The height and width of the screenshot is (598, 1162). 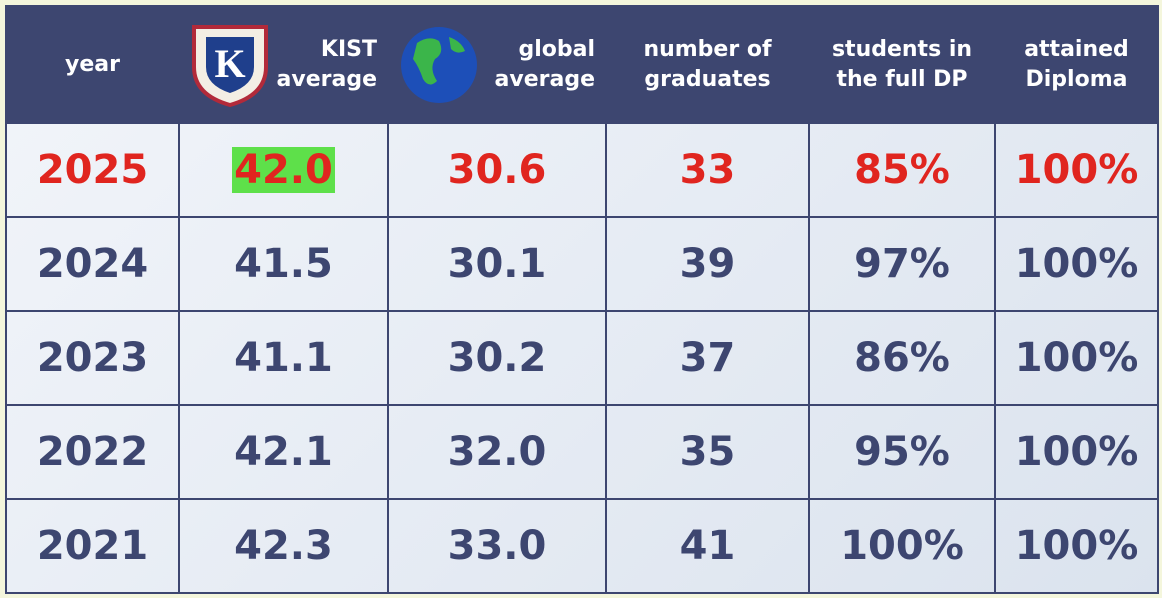 I want to click on table-cell: 35, so click(x=707, y=452).